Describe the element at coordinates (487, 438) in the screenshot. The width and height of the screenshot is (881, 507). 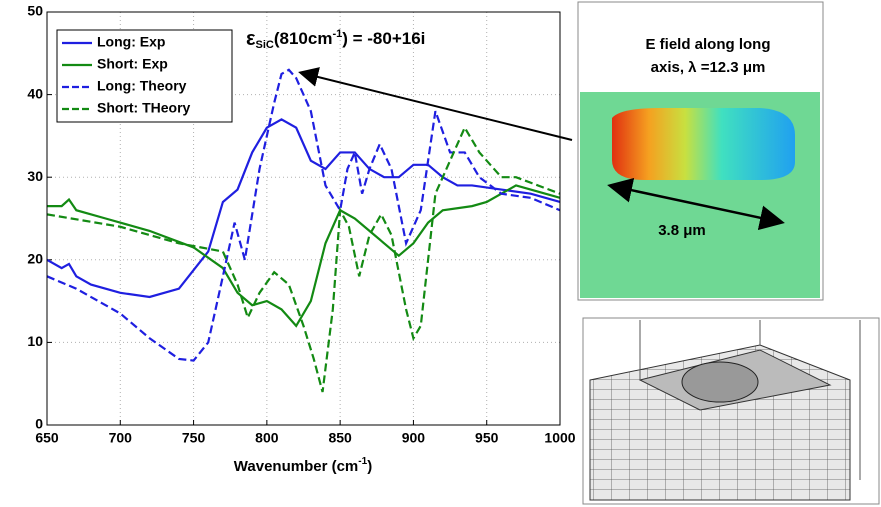
I see `x-tick-label: 950` at that location.